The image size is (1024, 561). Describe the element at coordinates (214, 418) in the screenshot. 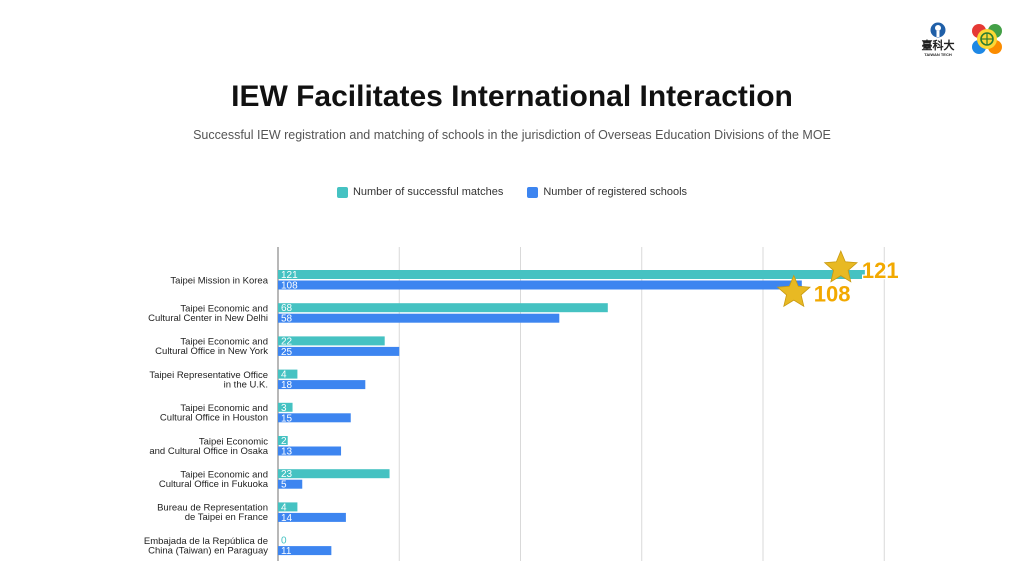

I see `category-label-line: Cultural Office in Houston` at that location.